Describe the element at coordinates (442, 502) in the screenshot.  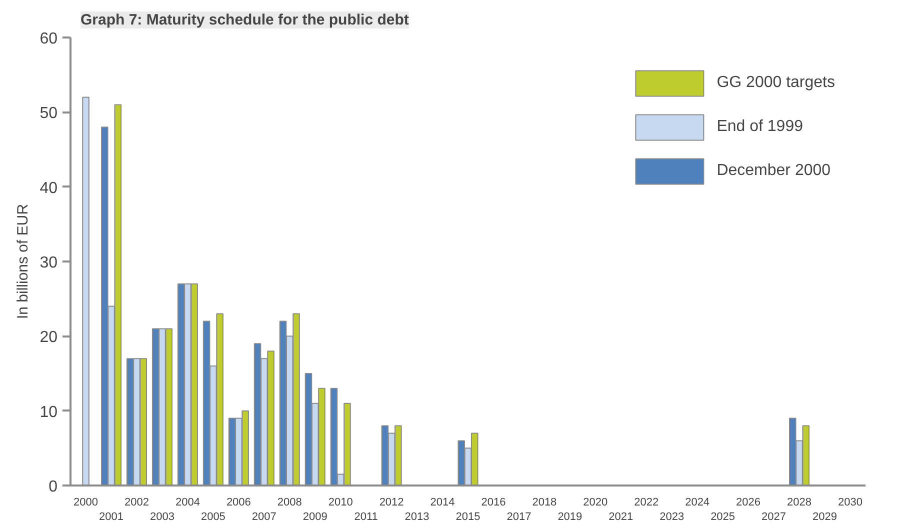
I see `x-tick-label: 2014` at that location.